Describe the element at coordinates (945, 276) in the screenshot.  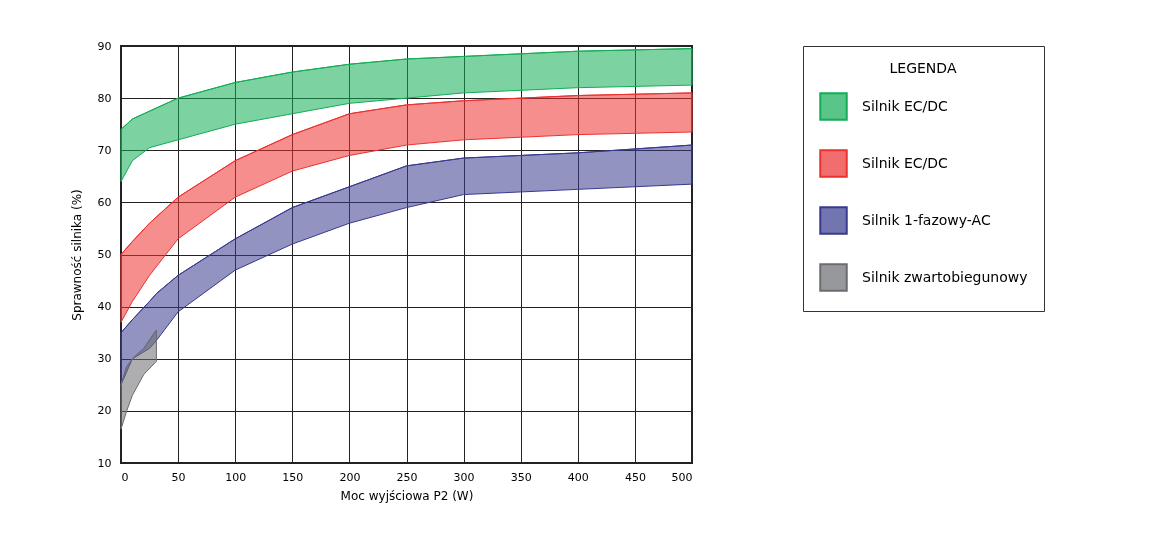
I see `legend-label: Silnik zwartobiegunowy` at that location.